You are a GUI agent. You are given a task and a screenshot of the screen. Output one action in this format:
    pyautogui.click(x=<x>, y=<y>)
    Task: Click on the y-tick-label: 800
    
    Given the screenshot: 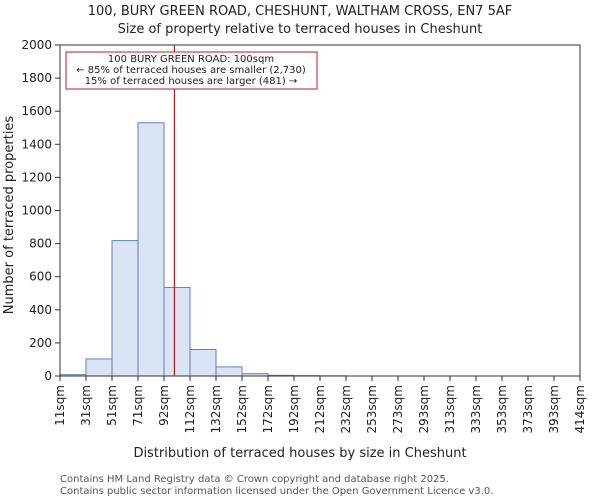 What is the action you would take?
    pyautogui.click(x=40, y=244)
    